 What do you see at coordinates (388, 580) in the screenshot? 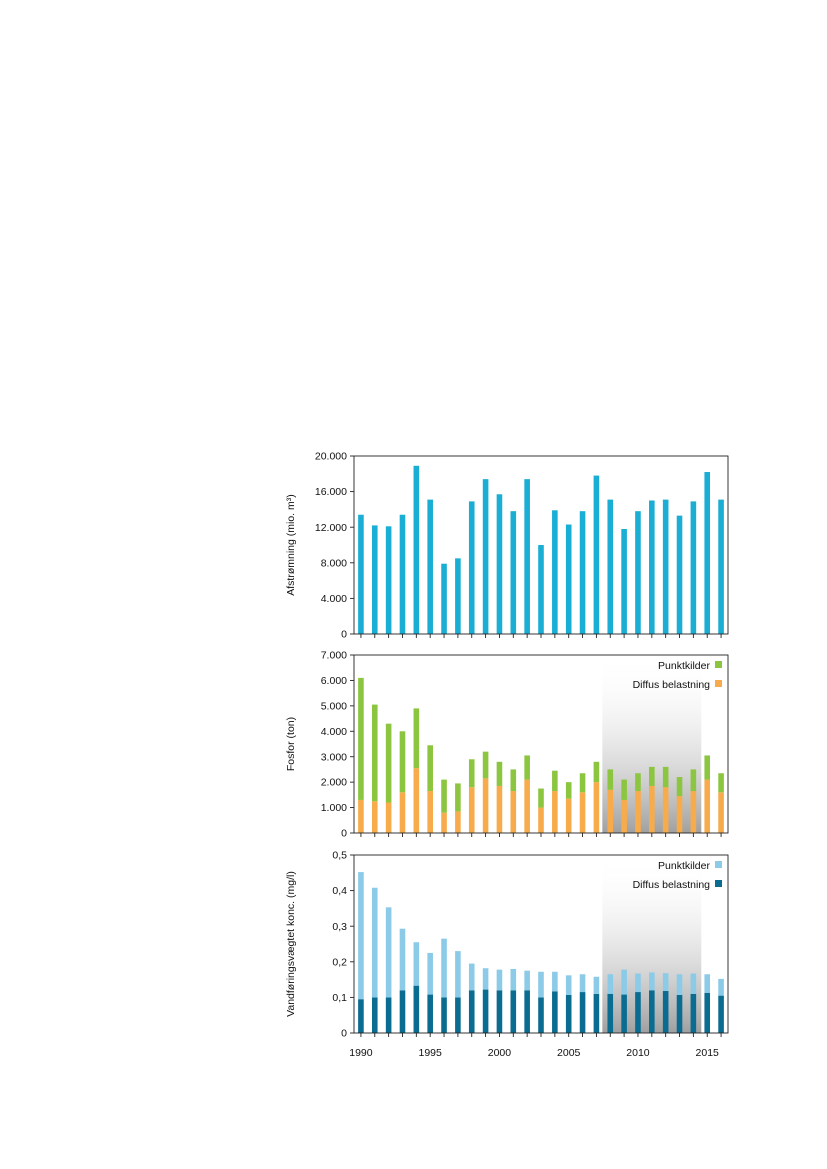
I see `bar-afstrømning-1992` at bounding box center [388, 580].